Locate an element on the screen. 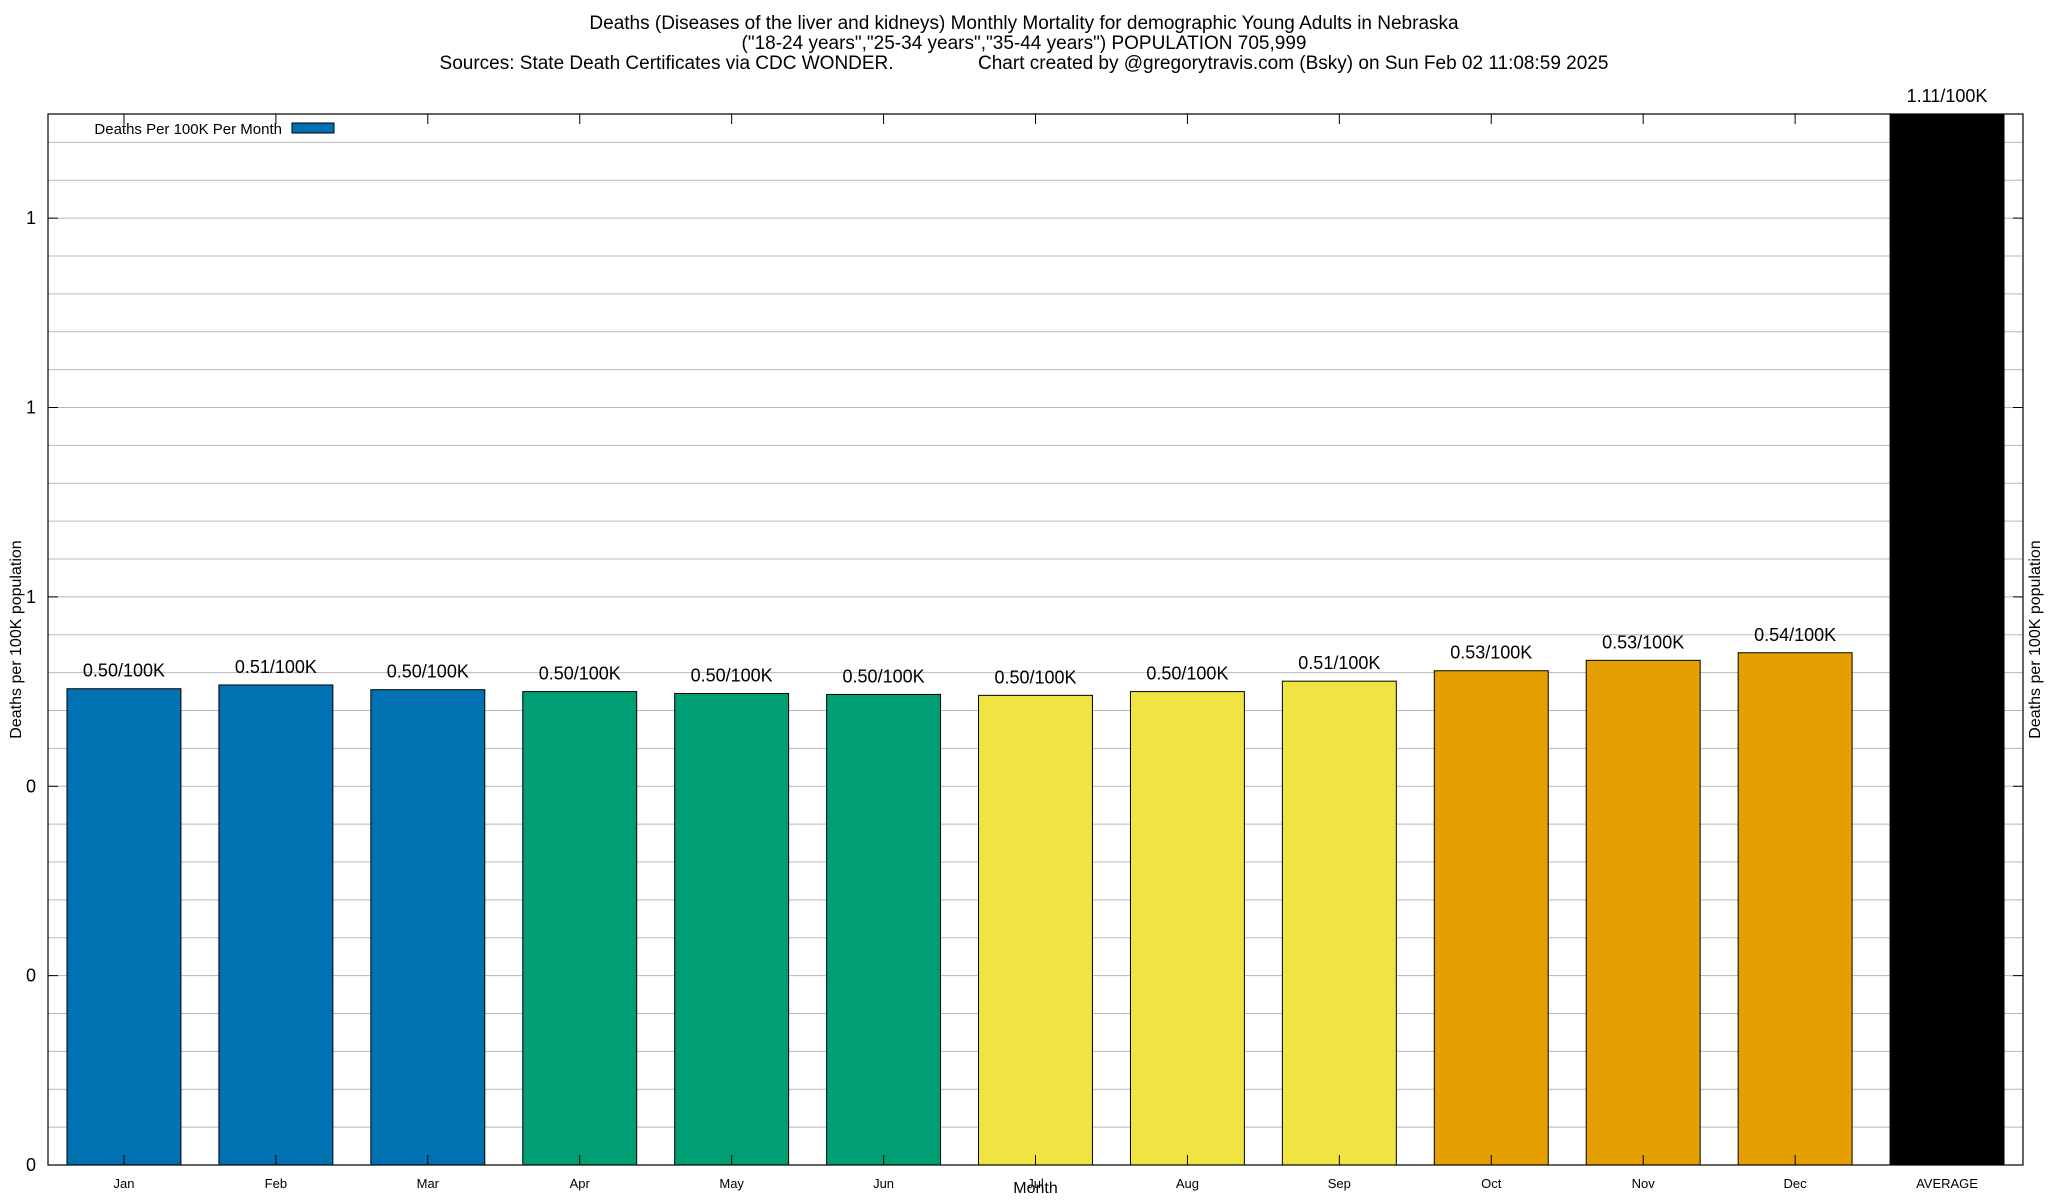 This screenshot has height=1200, width=2048. legend: Deaths Per 100K Per Month is located at coordinates (214, 129).